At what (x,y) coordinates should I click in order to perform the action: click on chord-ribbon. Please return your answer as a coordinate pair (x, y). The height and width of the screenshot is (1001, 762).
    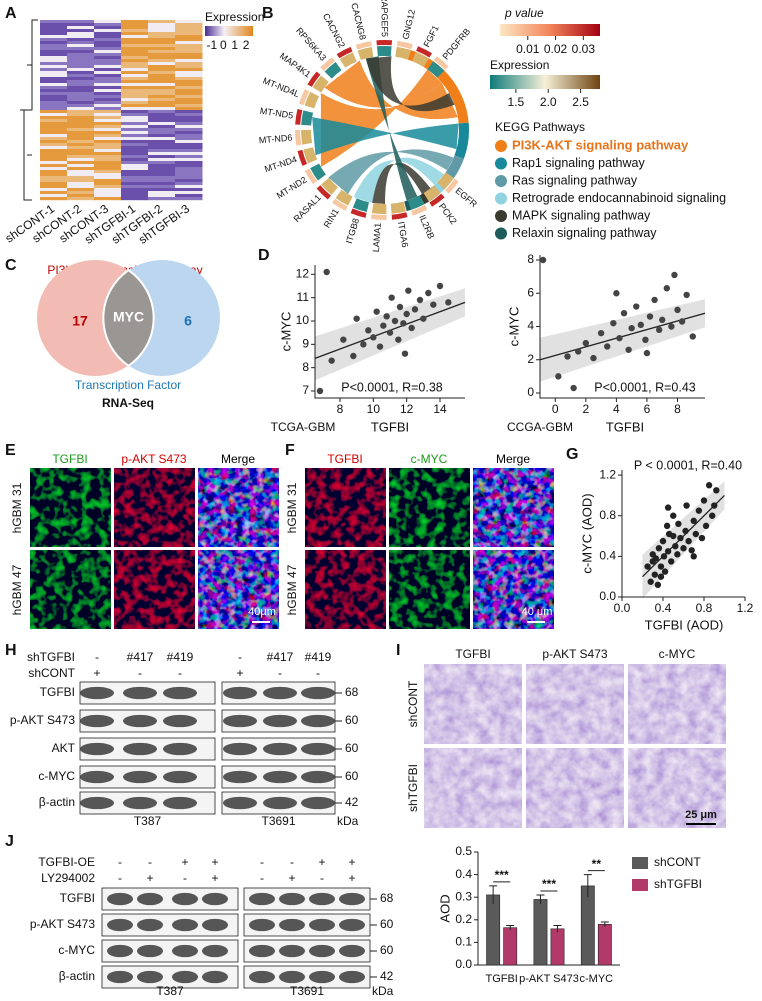
    Looking at the image, I should click on (391, 128).